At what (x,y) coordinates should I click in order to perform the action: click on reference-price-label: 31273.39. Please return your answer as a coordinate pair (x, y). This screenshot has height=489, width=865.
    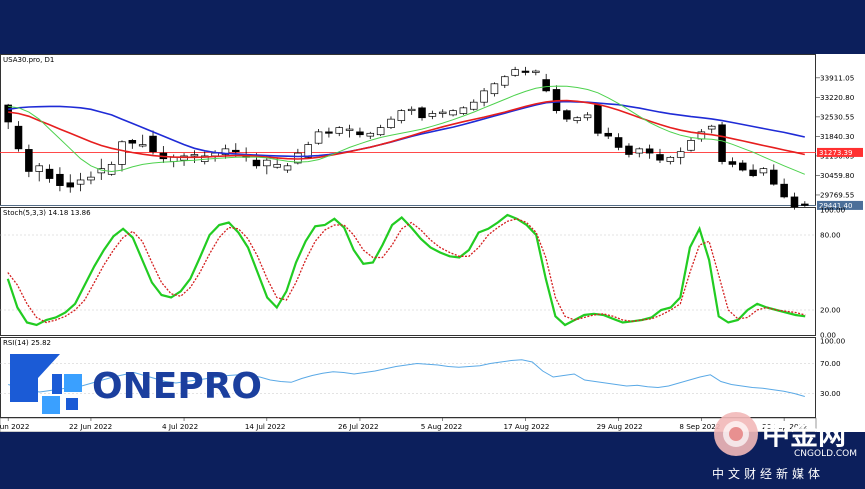
    Looking at the image, I should click on (835, 153).